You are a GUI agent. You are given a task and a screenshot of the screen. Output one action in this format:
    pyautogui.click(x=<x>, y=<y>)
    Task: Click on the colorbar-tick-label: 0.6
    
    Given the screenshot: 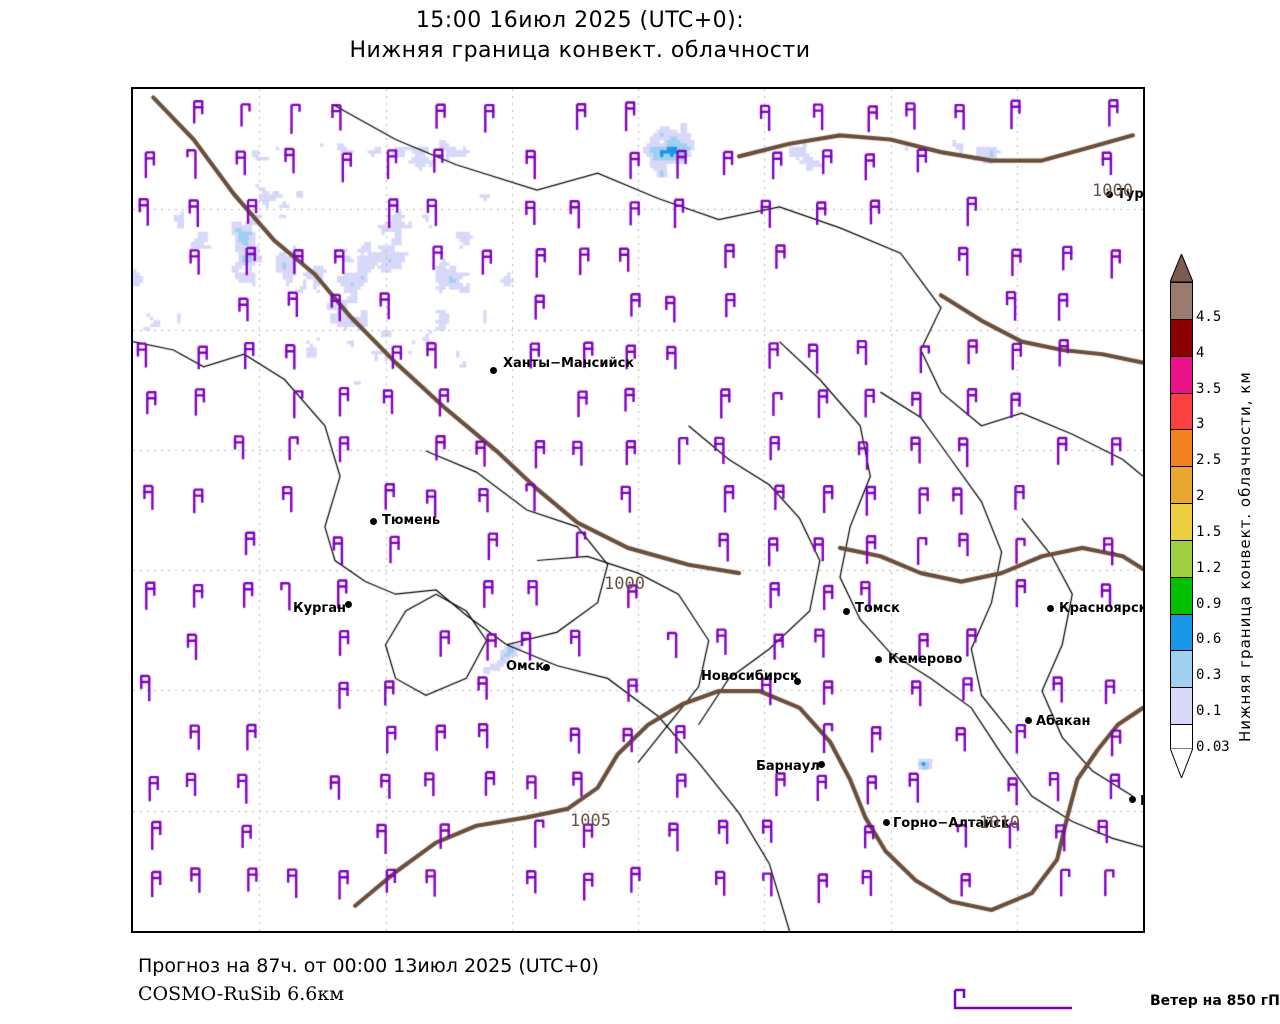 What is the action you would take?
    pyautogui.click(x=1209, y=639)
    